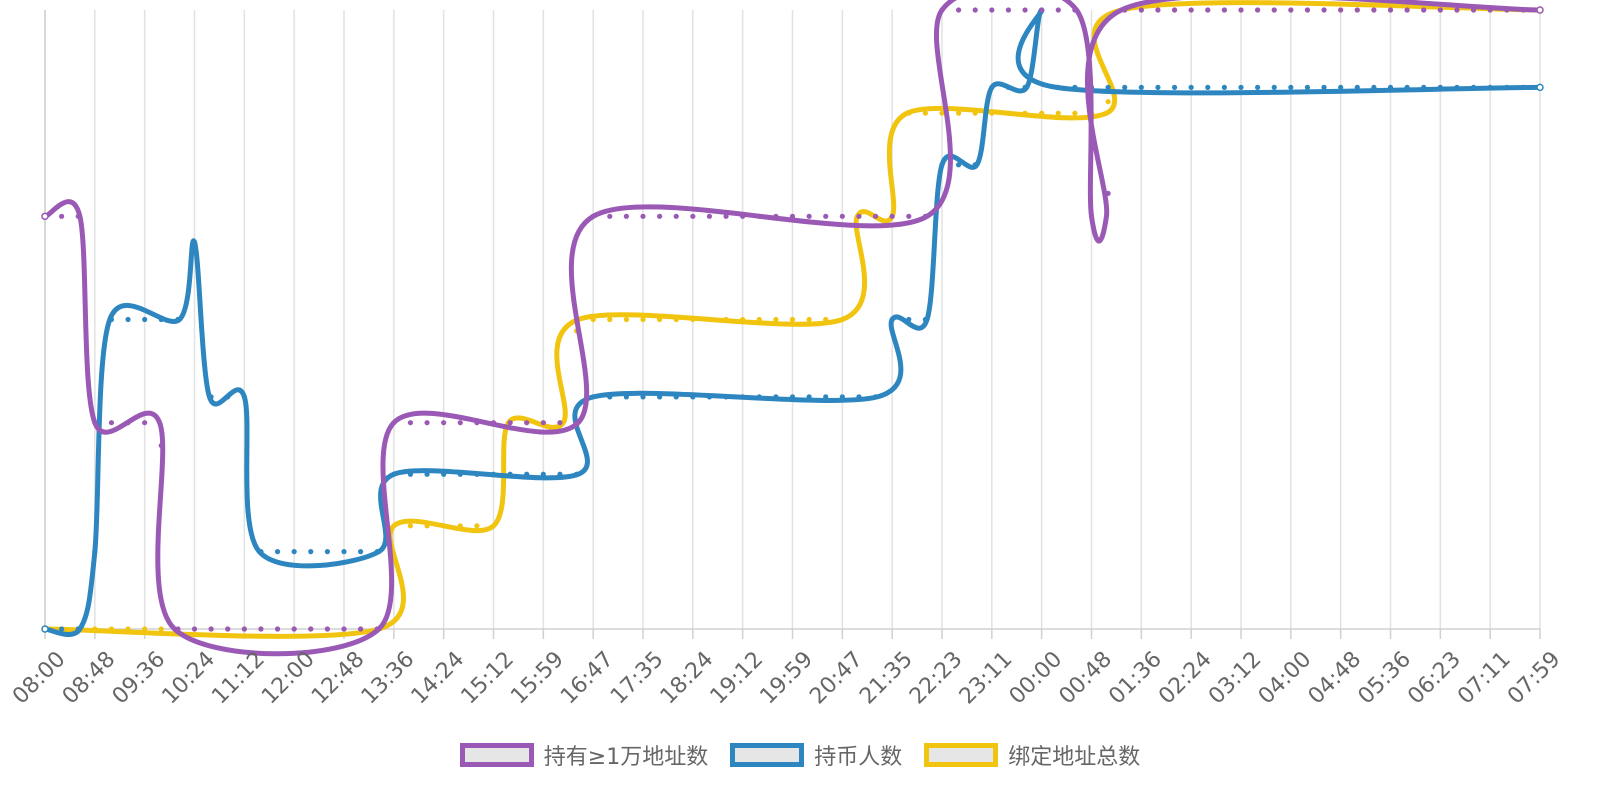  I want to click on x-tick-label: 01:36, so click(1135, 678).